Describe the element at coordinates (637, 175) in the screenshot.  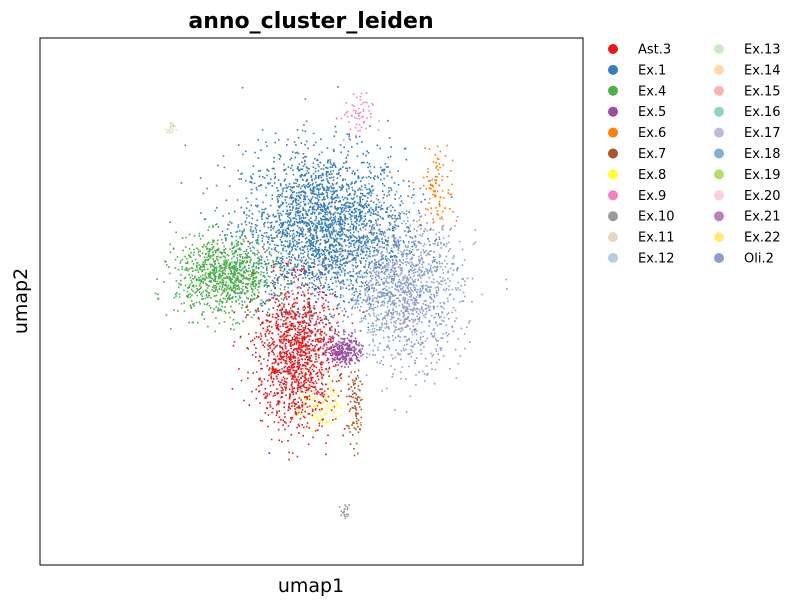
I see `legend-item: Ex.8` at that location.